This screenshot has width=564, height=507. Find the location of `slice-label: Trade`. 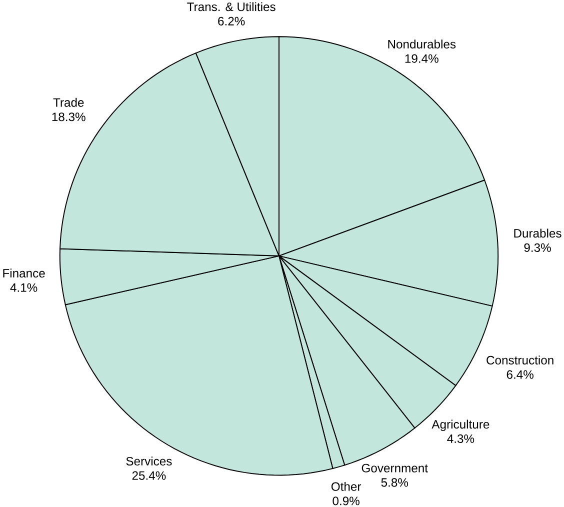

slice-label: Trade is located at coordinates (68, 102).